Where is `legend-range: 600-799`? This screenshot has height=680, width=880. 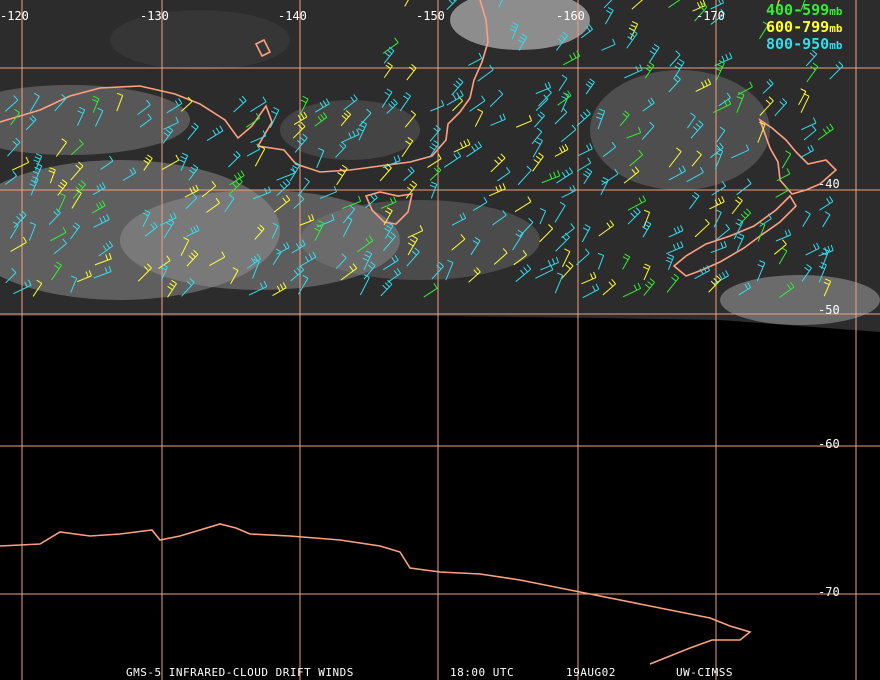
legend-range: 600-799 is located at coordinates (797, 27).